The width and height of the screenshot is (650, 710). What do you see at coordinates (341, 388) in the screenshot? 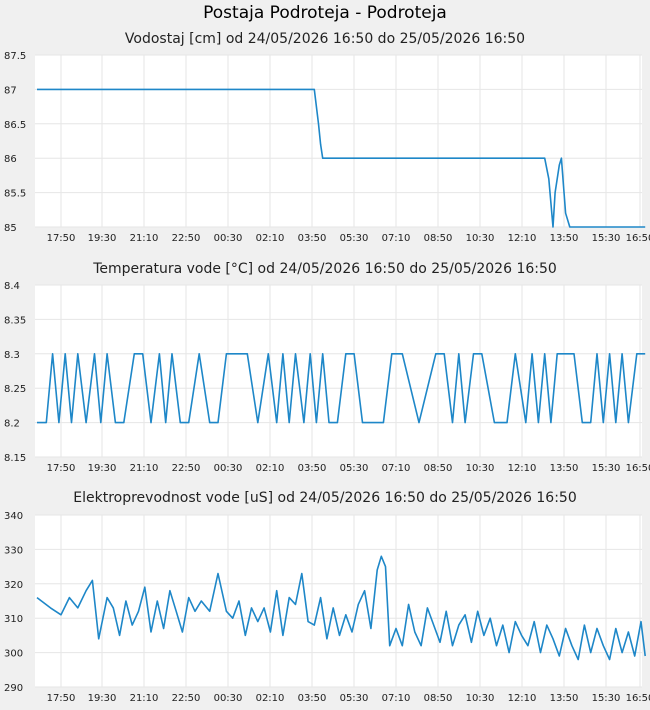
I see `series-line-water-temperature` at bounding box center [341, 388].